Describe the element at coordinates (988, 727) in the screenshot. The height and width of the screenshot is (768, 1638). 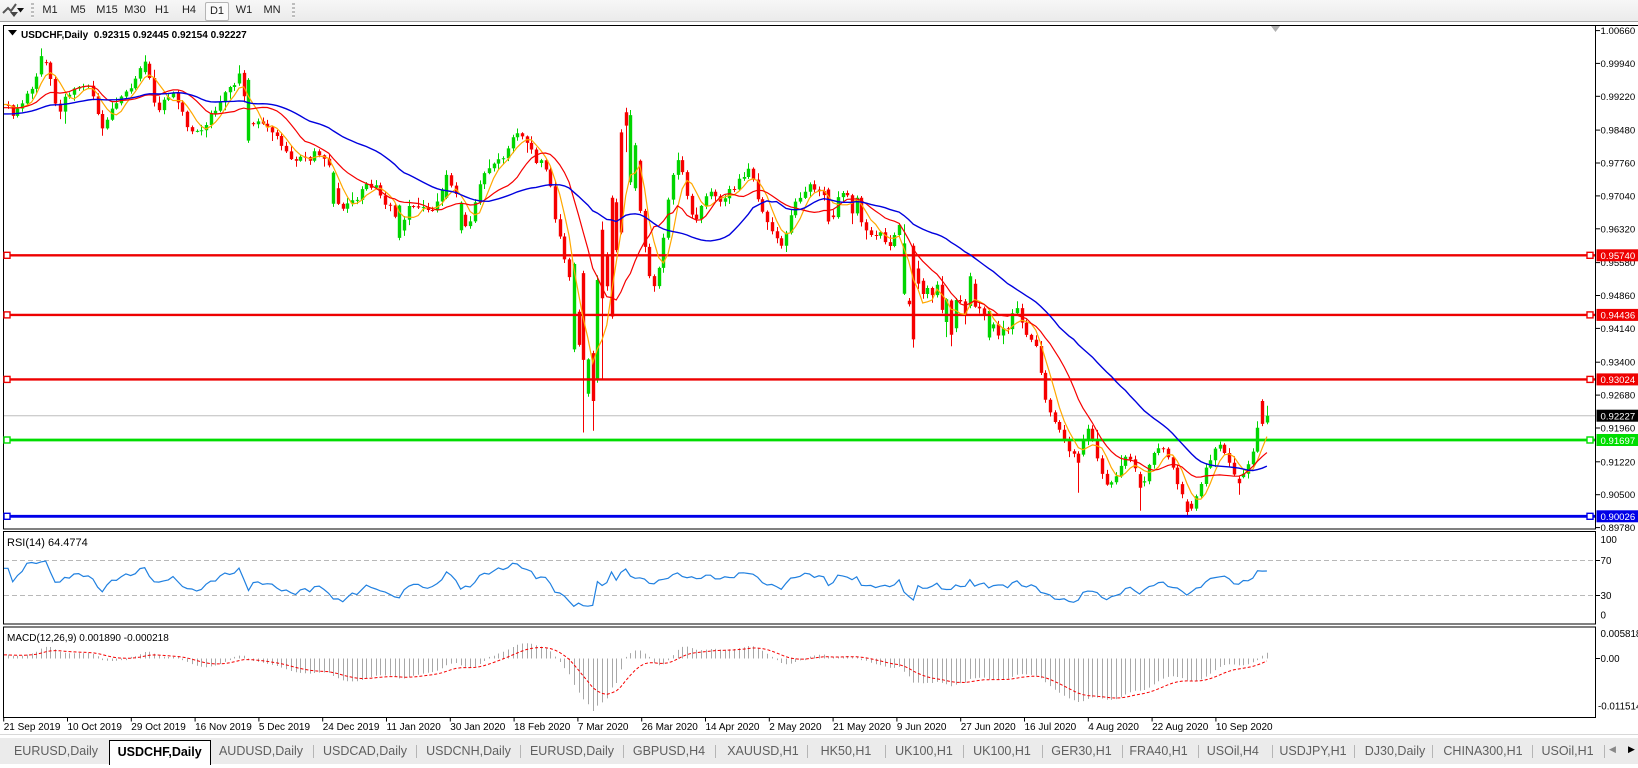
I see `svg-text: 27 Jun 2020` at that location.